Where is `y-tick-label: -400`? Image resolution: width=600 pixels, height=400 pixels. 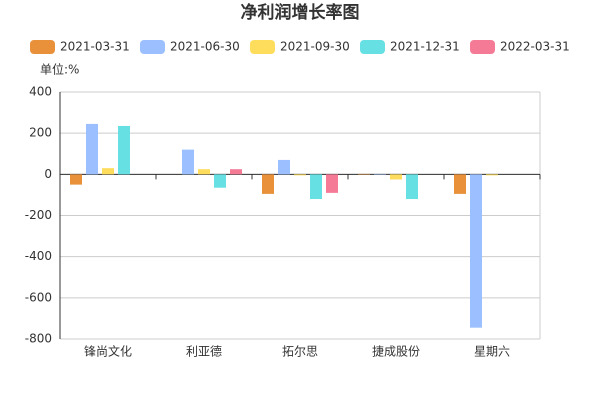 y-tick-label: -400 is located at coordinates (38, 256).